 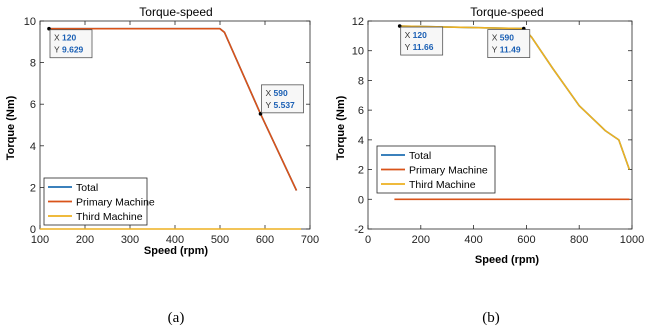 What do you see at coordinates (175, 240) in the screenshot?
I see `x-tick-label-a: 400` at bounding box center [175, 240].